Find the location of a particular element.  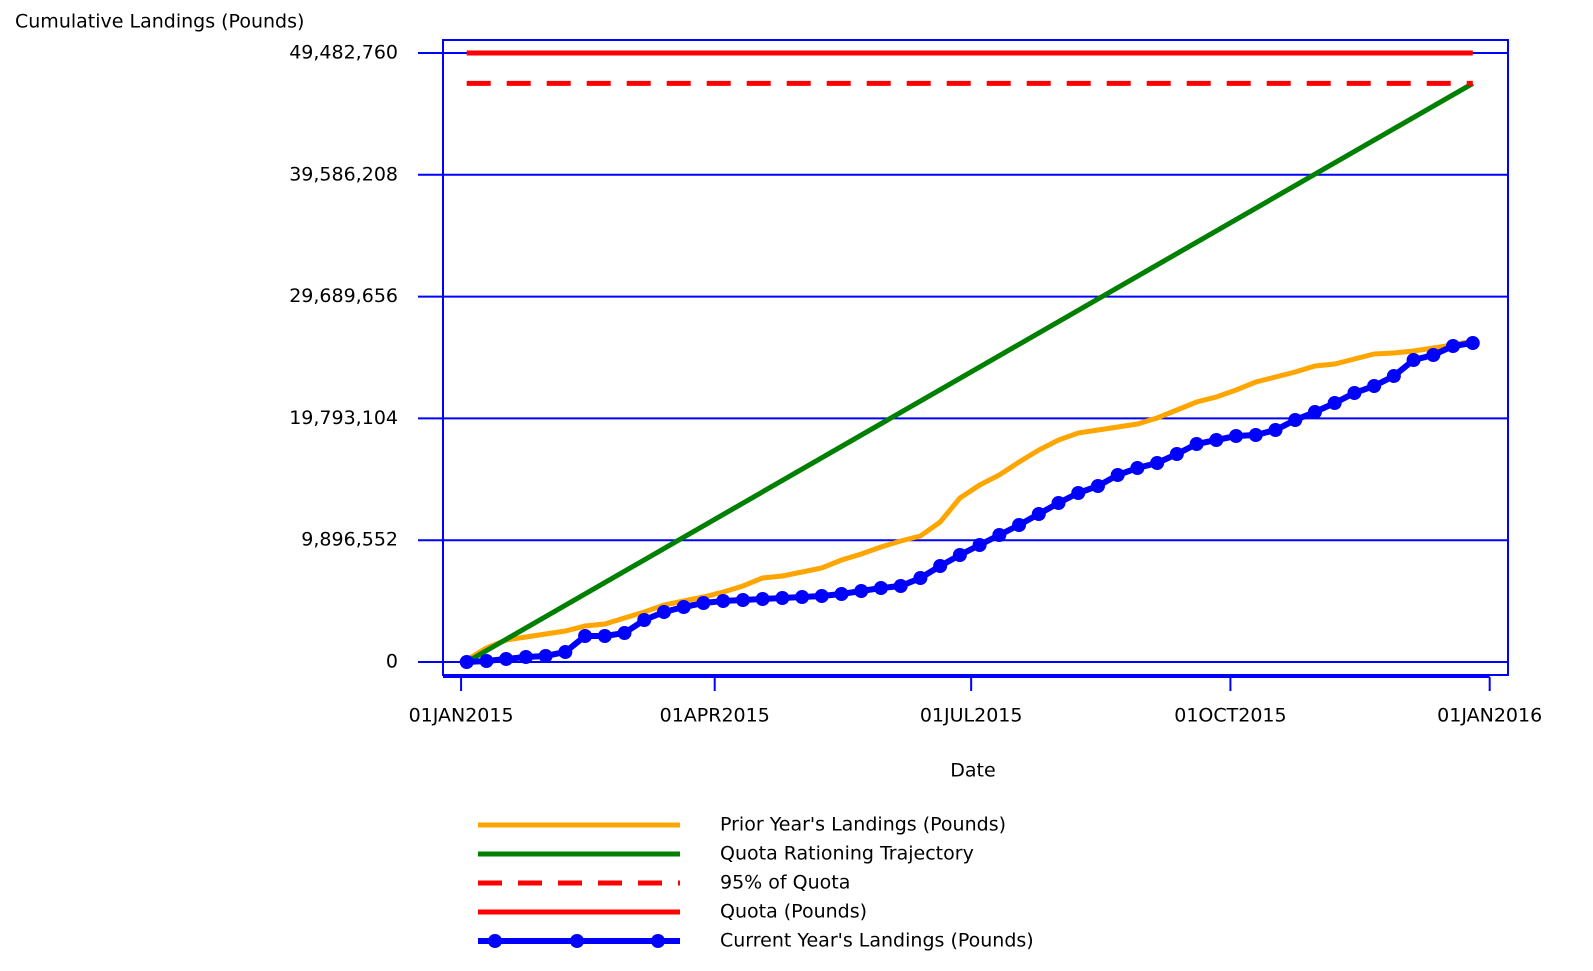

x-tick-label: 01JAN2016 is located at coordinates (1489, 716).